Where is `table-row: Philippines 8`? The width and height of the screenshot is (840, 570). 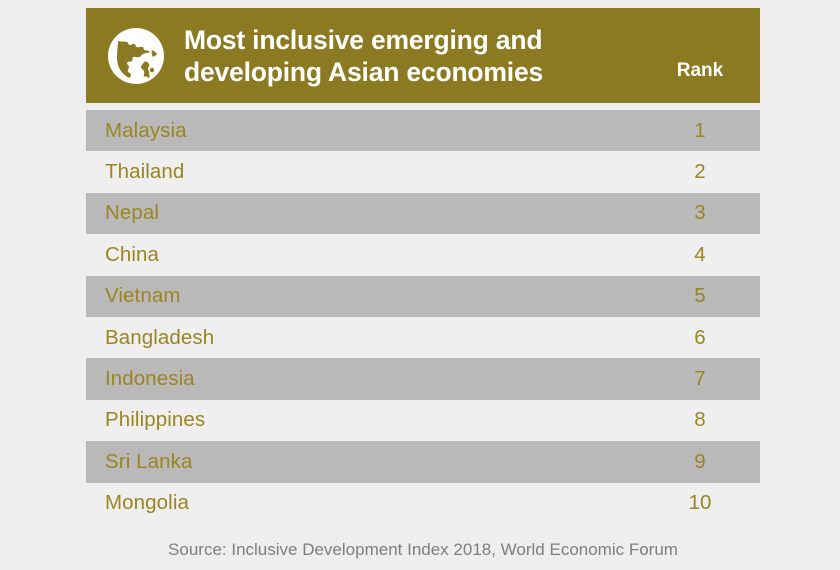
table-row: Philippines 8 is located at coordinates (423, 420).